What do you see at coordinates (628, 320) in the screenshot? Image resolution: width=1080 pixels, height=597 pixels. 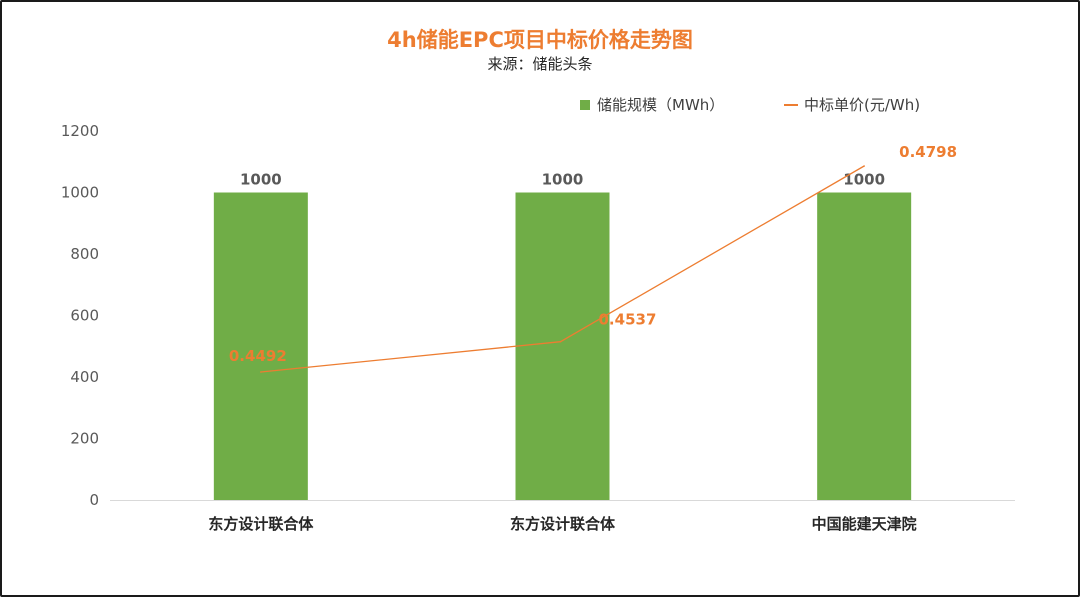 I see `price-data-label: 0.4537` at bounding box center [628, 320].